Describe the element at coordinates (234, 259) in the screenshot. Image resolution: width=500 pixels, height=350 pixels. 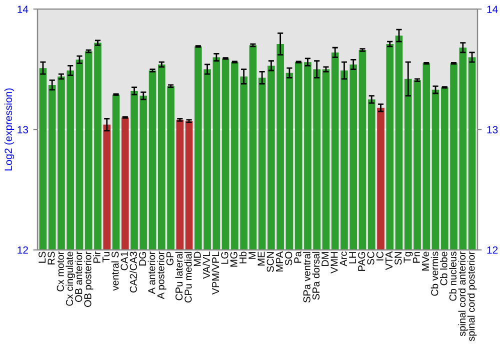
I see `x-tick-label: MG` at that location.